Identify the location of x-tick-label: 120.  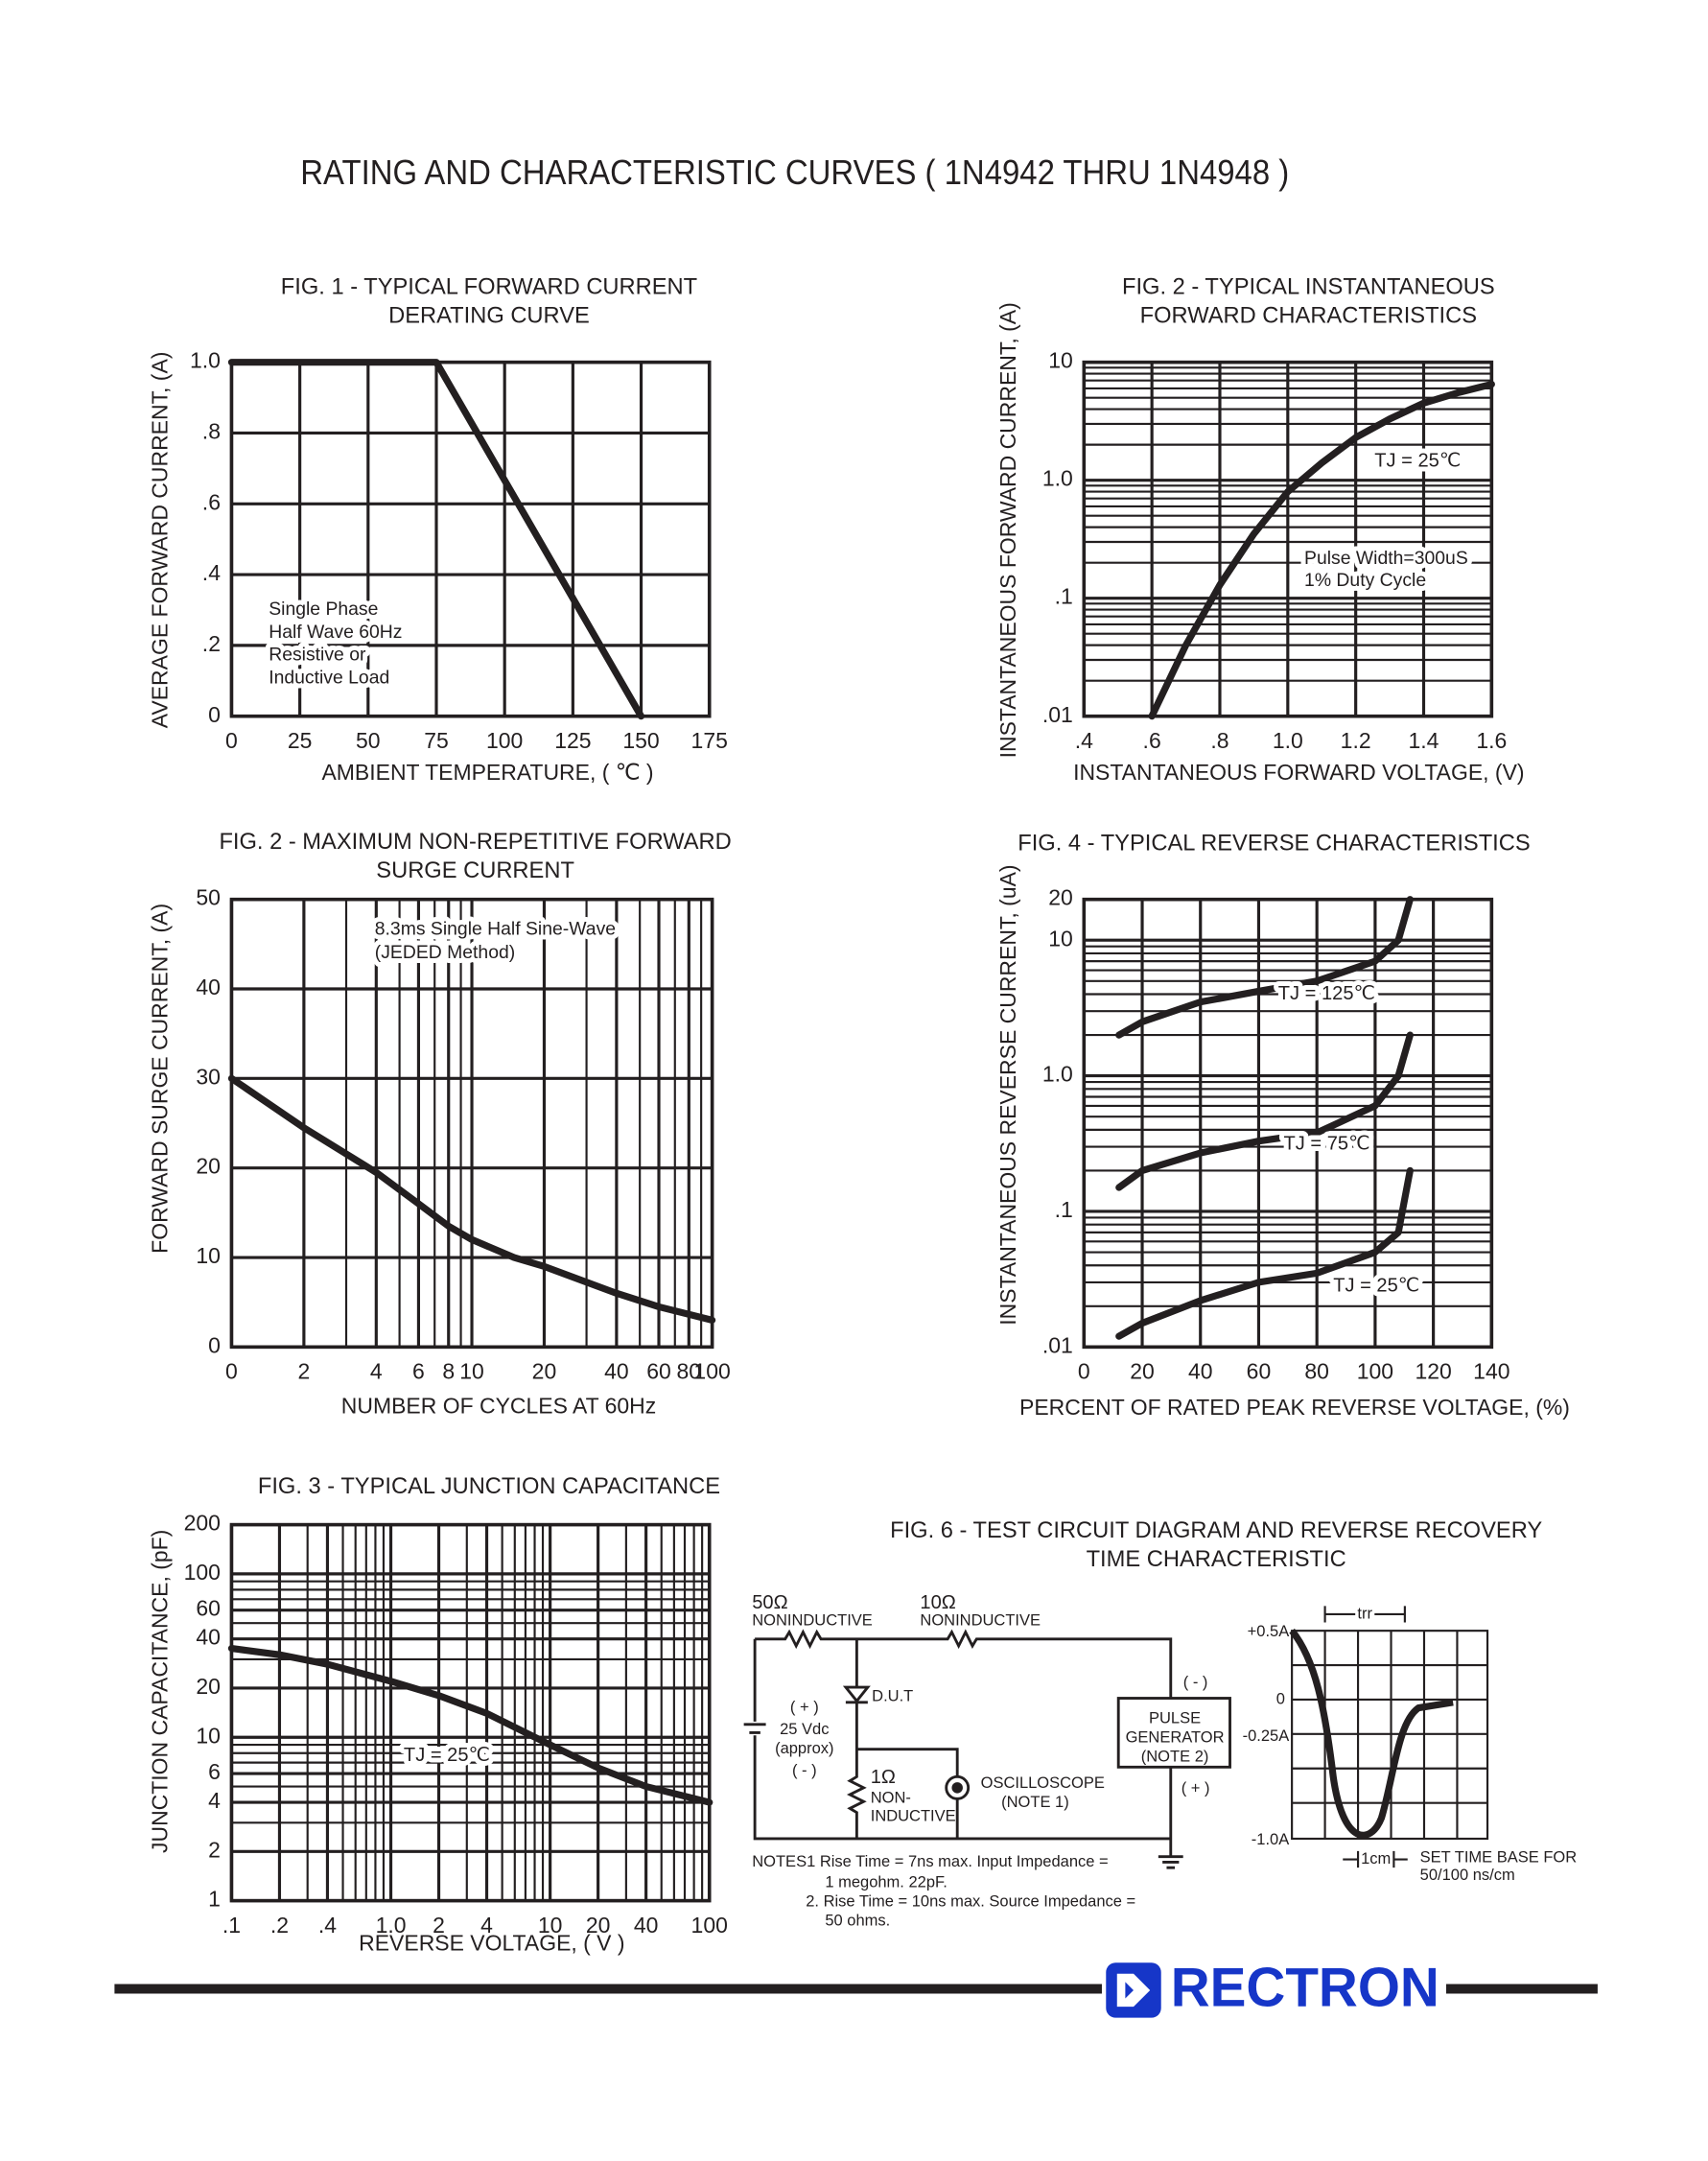
(1433, 1371).